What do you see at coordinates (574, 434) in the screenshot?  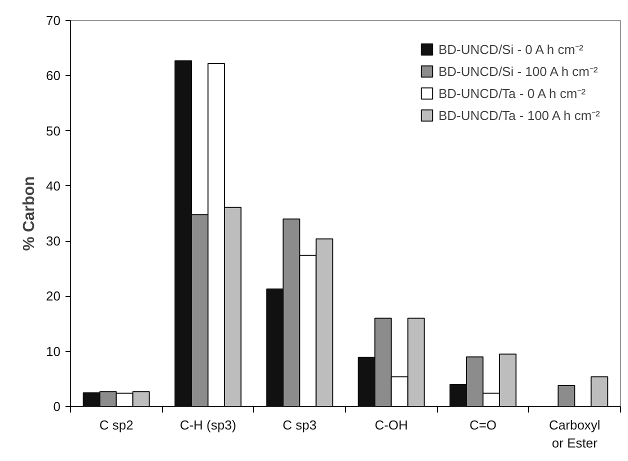 I see `x-tick-label: Carboxyl or Ester` at bounding box center [574, 434].